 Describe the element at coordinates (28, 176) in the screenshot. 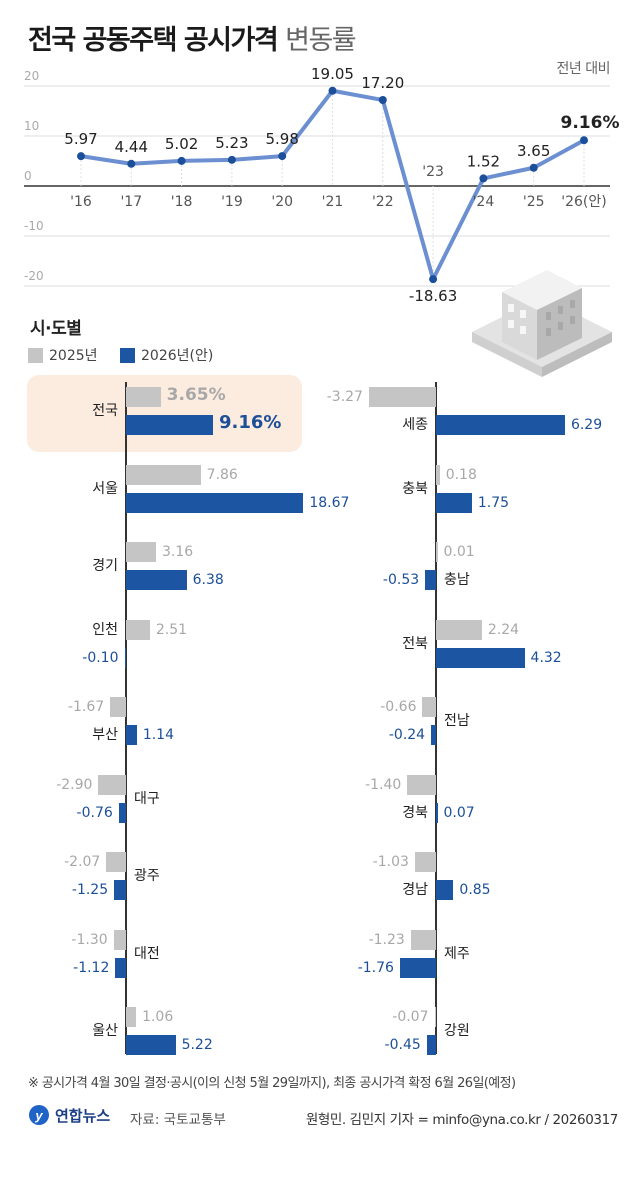

I see `y-tick-label: 0` at that location.